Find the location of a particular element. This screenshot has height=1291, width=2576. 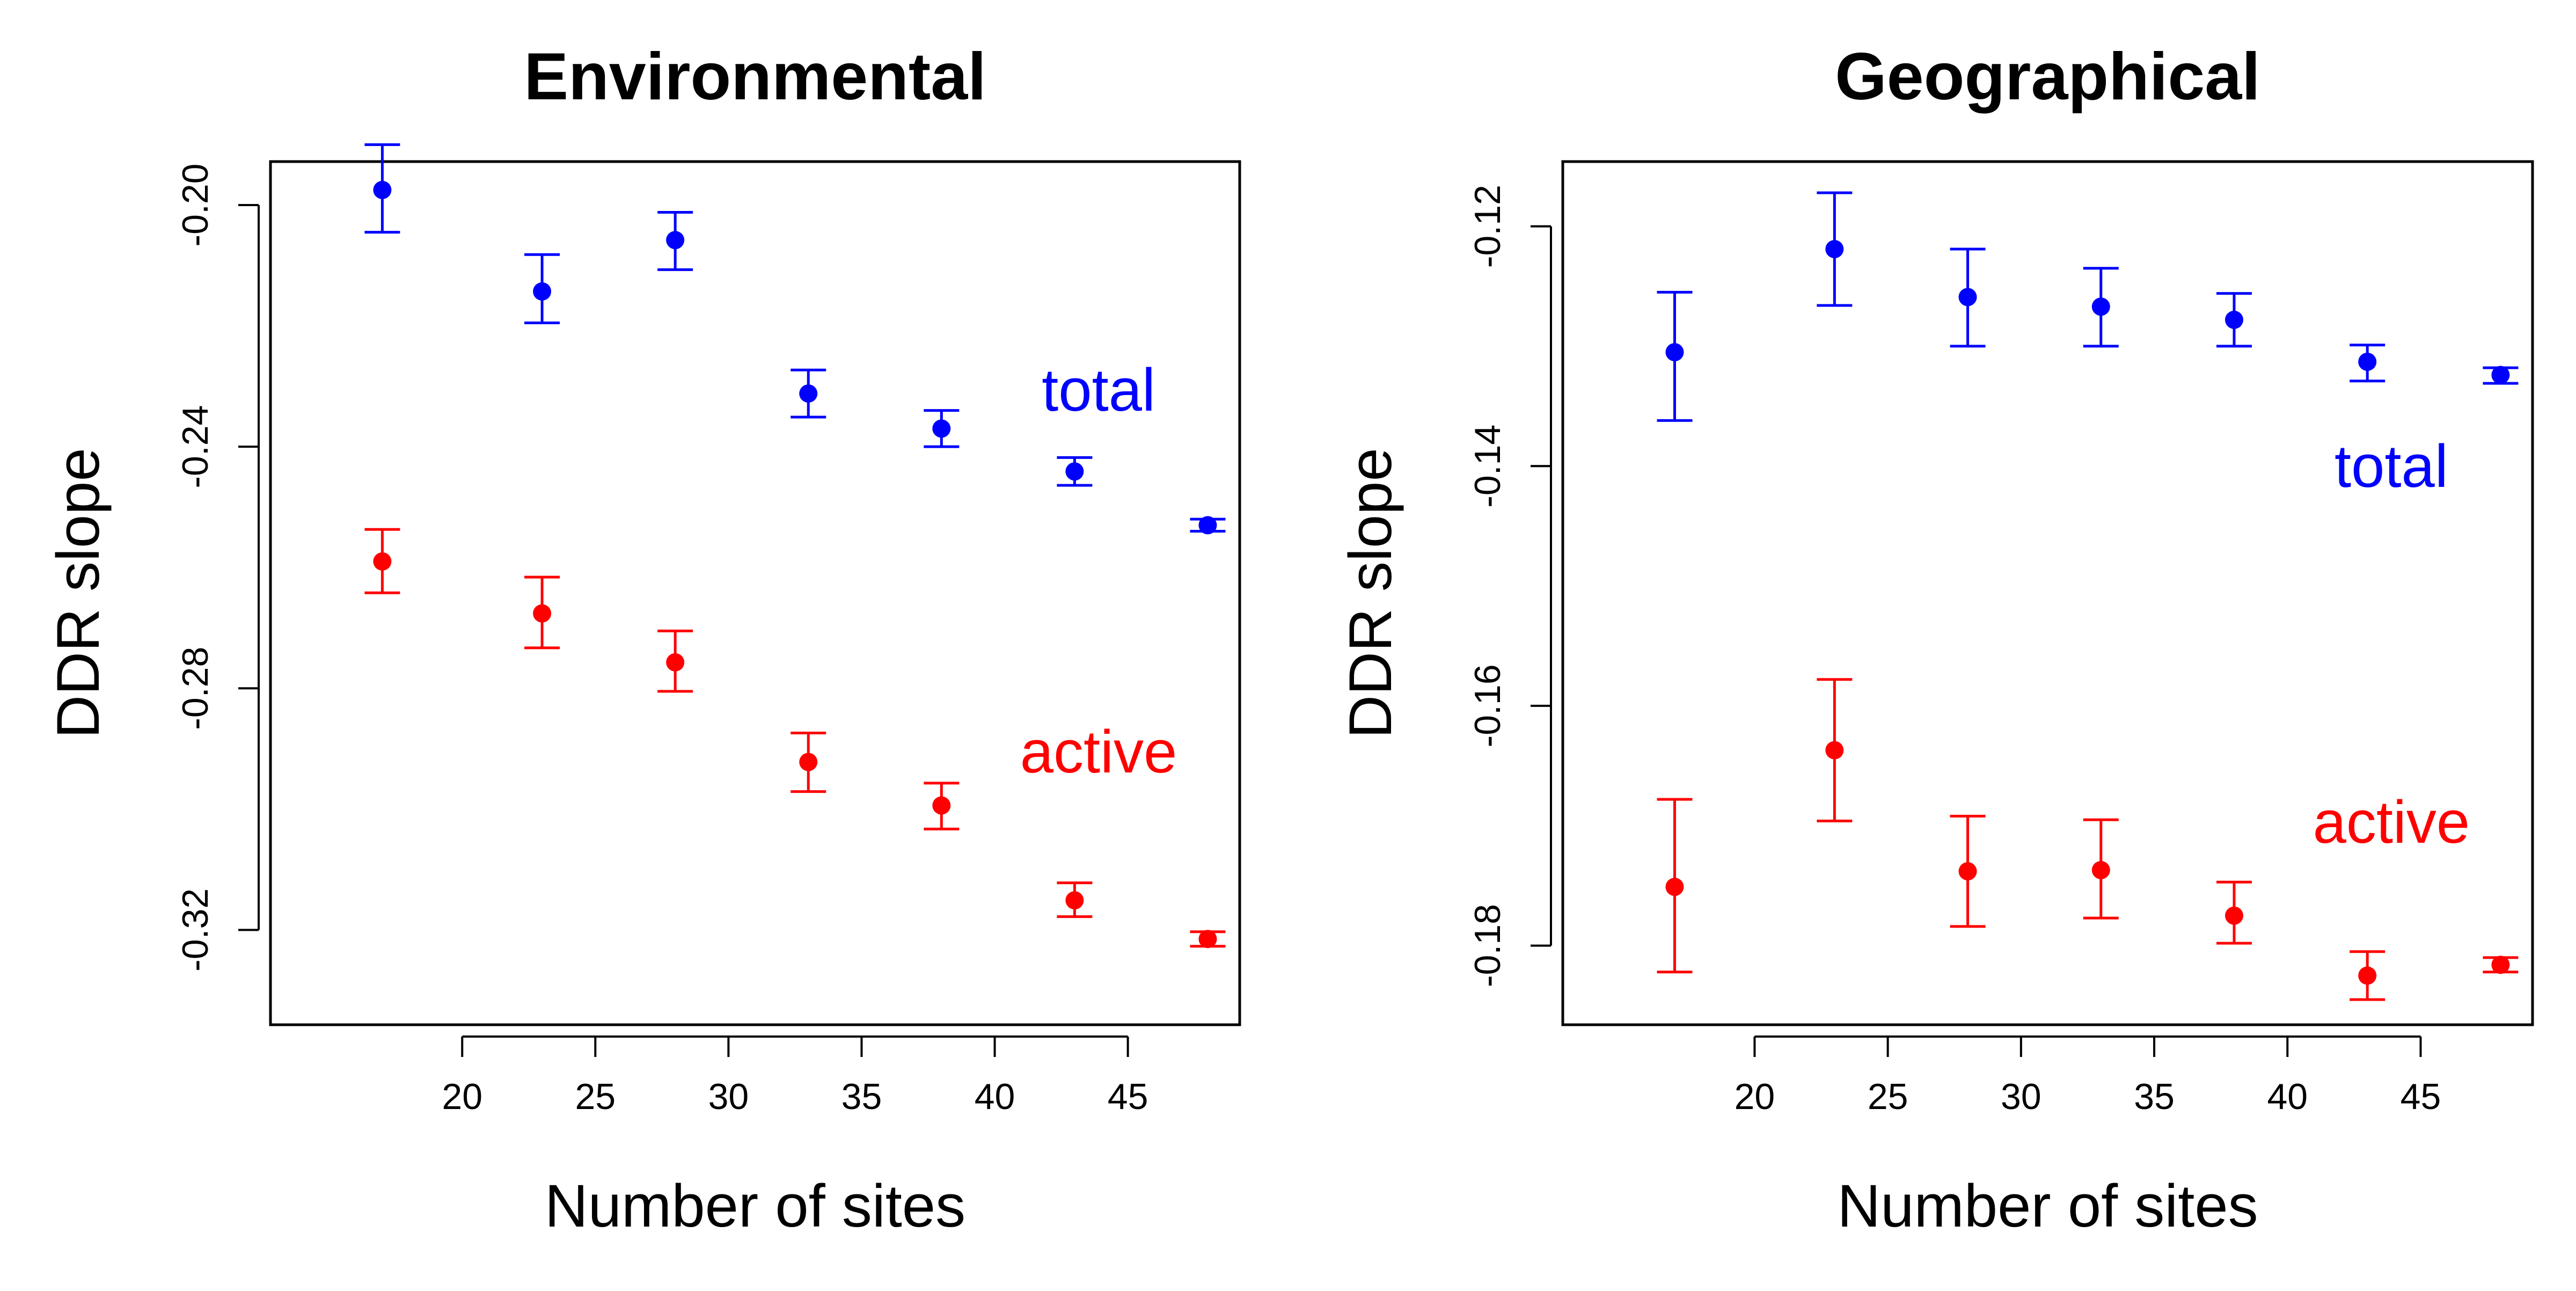

y-tick-label: -0.28 is located at coordinates (195, 688).